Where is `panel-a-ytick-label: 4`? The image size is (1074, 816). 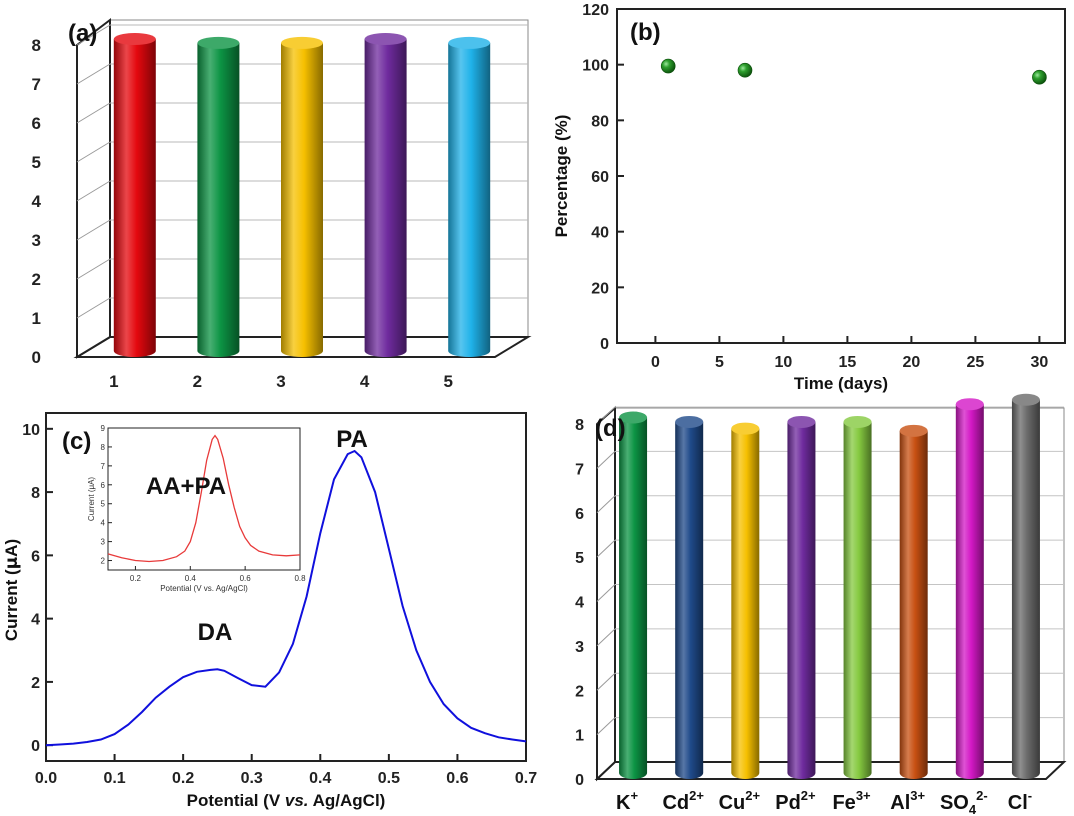
panel-a-ytick-label: 4 is located at coordinates (37, 201).